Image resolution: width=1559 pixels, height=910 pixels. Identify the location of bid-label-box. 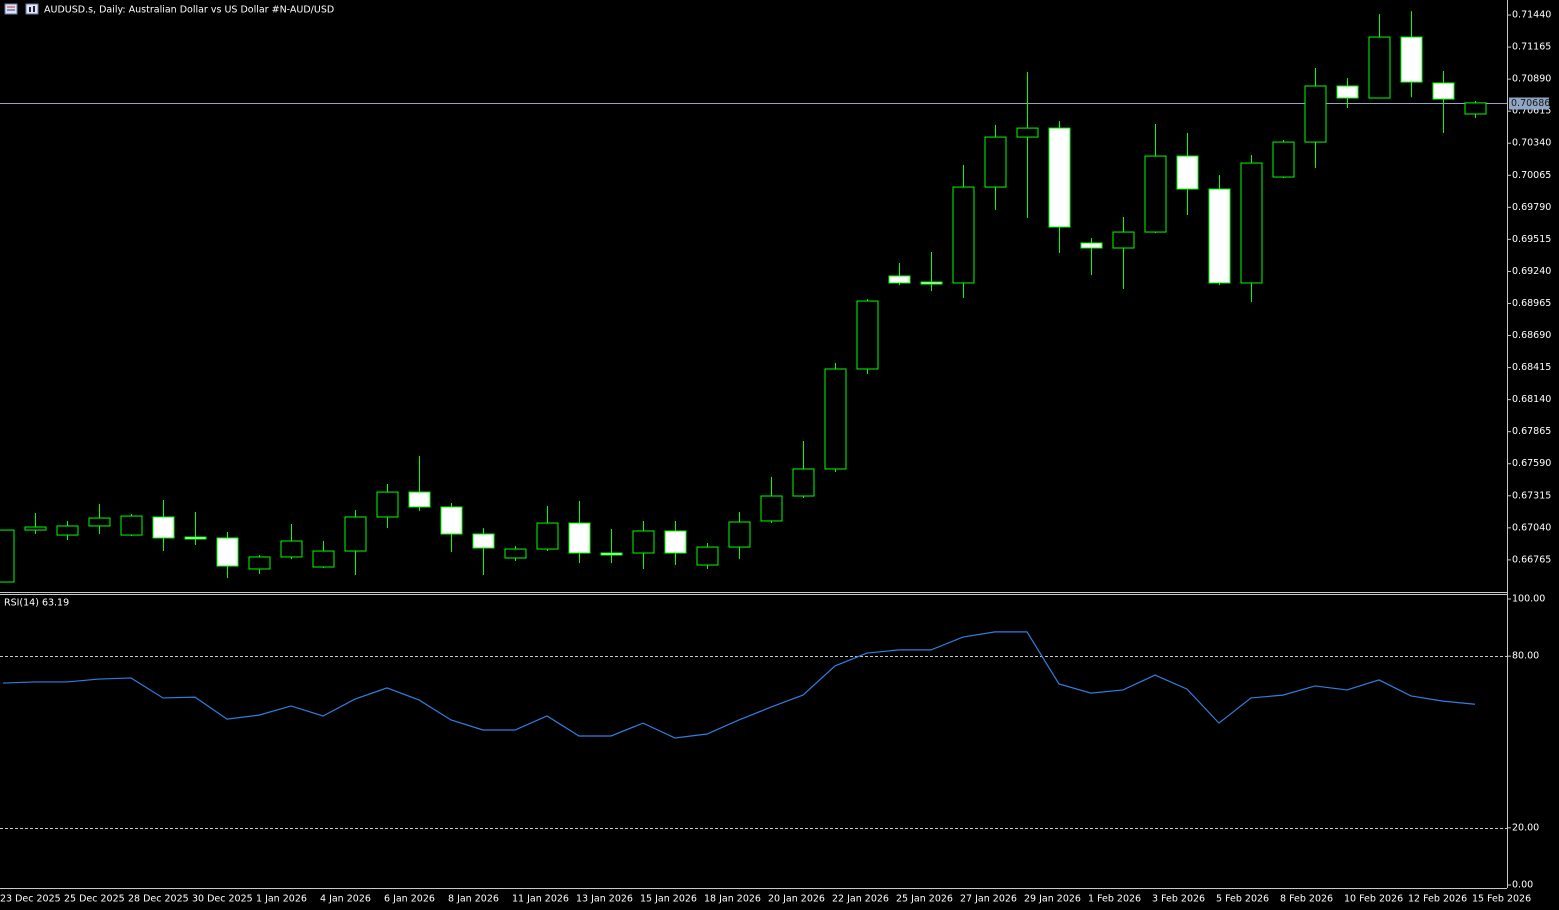
(1529, 103).